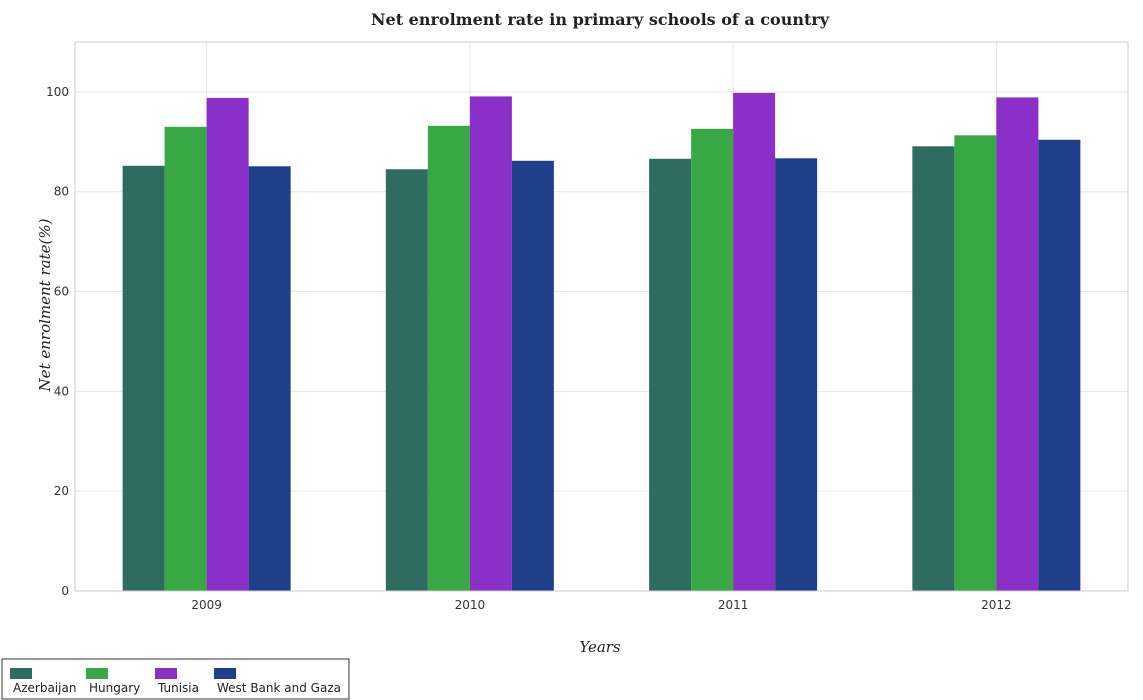 This screenshot has width=1143, height=700. What do you see at coordinates (670, 374) in the screenshot?
I see `bar-azerbaijan-2011` at bounding box center [670, 374].